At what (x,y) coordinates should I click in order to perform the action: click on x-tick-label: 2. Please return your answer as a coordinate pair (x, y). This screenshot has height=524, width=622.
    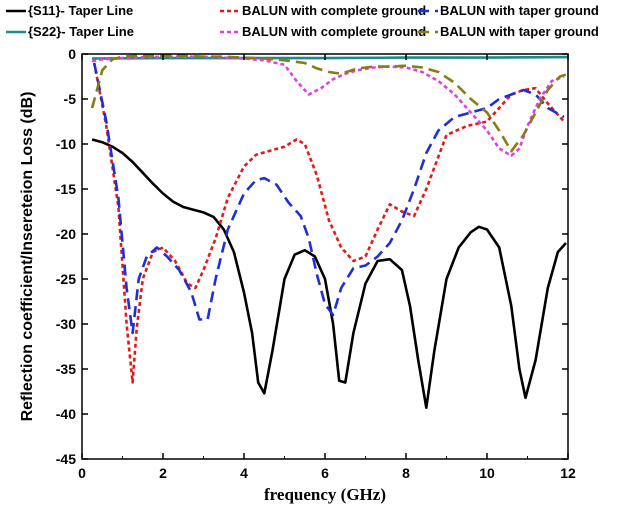
    Looking at the image, I should click on (163, 473).